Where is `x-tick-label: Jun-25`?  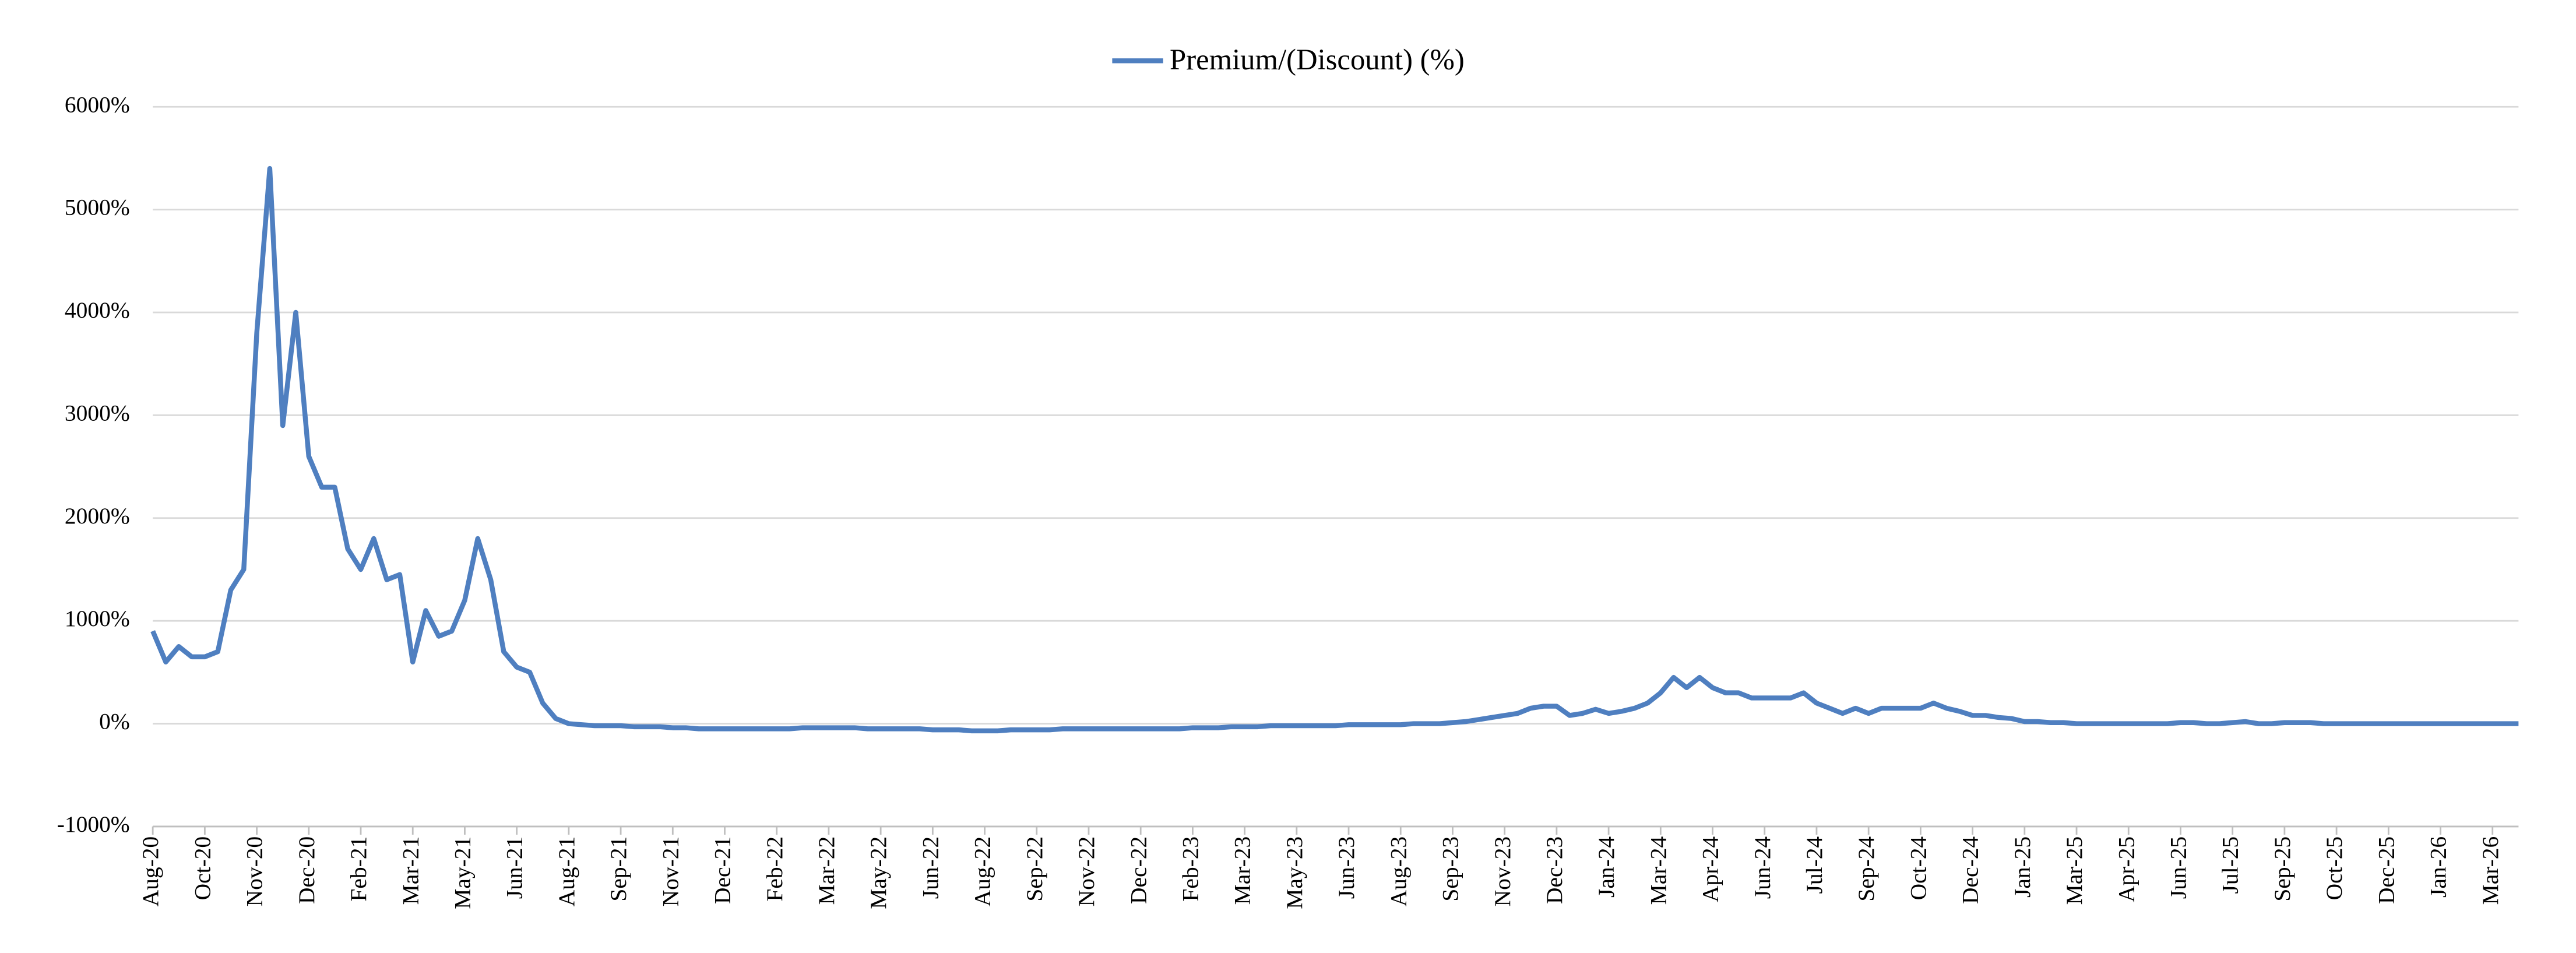 x-tick-label: Jun-25 is located at coordinates (2179, 868).